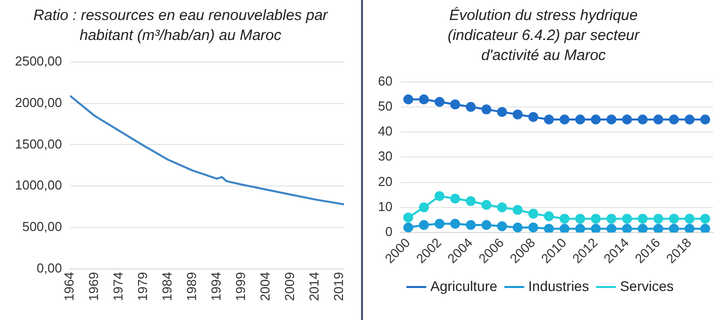 The width and height of the screenshot is (724, 320). Describe the element at coordinates (216, 286) in the screenshot. I see `x-tick-label: 1994` at that location.